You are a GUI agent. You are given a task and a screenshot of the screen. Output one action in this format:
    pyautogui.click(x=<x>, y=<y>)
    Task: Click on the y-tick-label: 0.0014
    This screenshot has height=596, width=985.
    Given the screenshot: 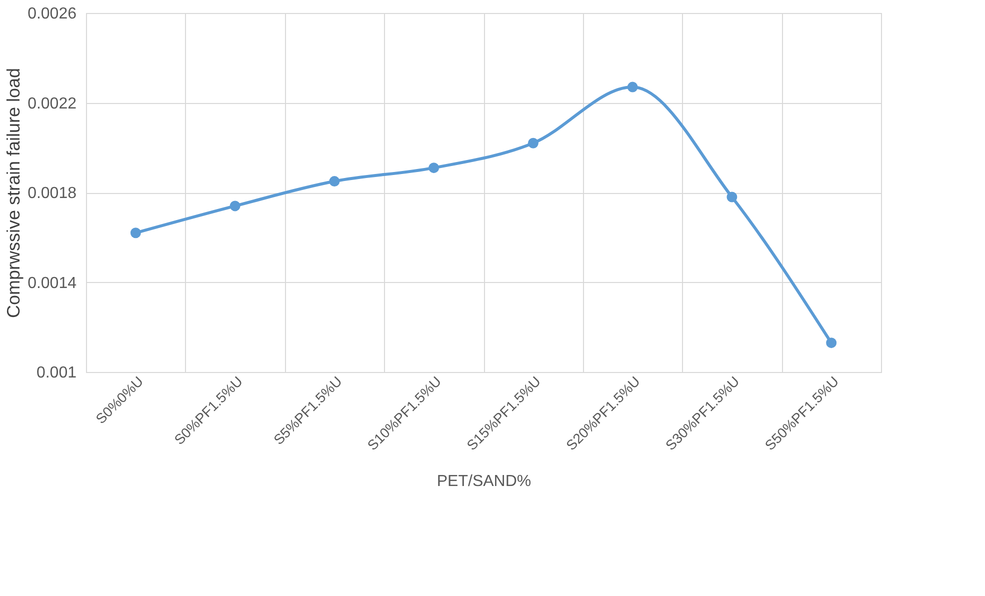 What is the action you would take?
    pyautogui.click(x=52, y=283)
    